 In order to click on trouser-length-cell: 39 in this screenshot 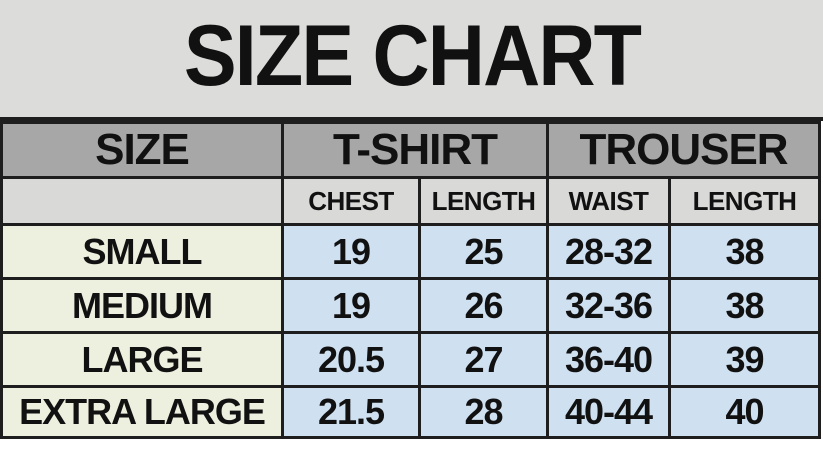, I will do `click(745, 359)`.